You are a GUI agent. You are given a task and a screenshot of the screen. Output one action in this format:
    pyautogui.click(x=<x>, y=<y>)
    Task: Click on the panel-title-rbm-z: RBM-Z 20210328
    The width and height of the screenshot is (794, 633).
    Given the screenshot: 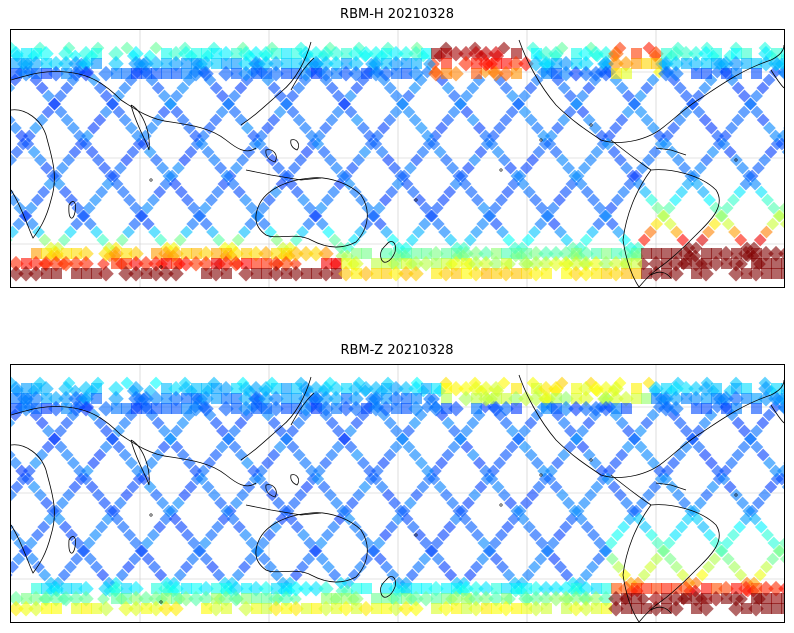 What is the action you would take?
    pyautogui.click(x=397, y=350)
    